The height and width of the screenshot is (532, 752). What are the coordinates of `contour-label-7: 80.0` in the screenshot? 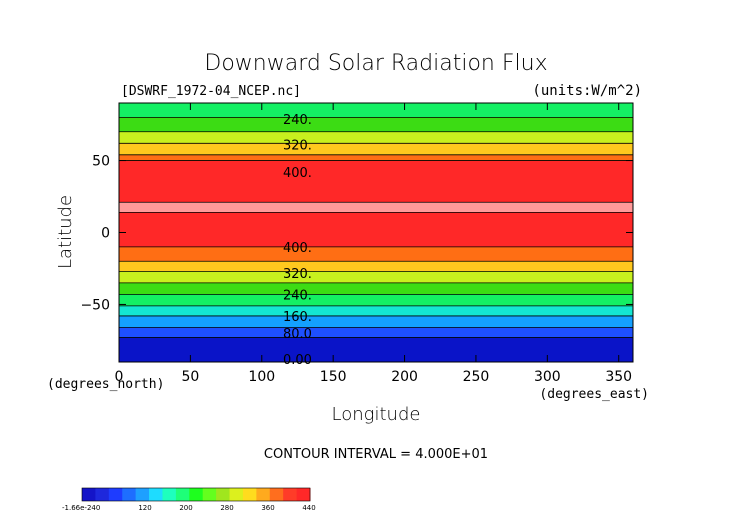 It's located at (297, 334).